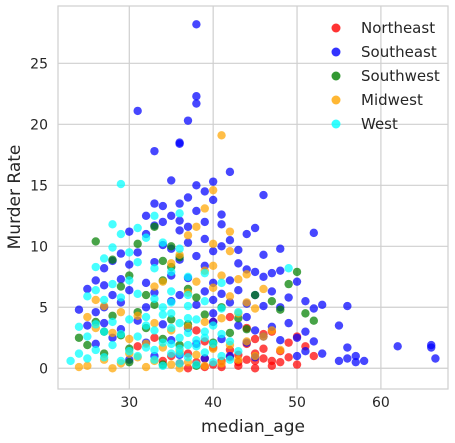 This screenshot has width=455, height=443. Describe the element at coordinates (379, 124) in the screenshot. I see `legend-label: West` at that location.